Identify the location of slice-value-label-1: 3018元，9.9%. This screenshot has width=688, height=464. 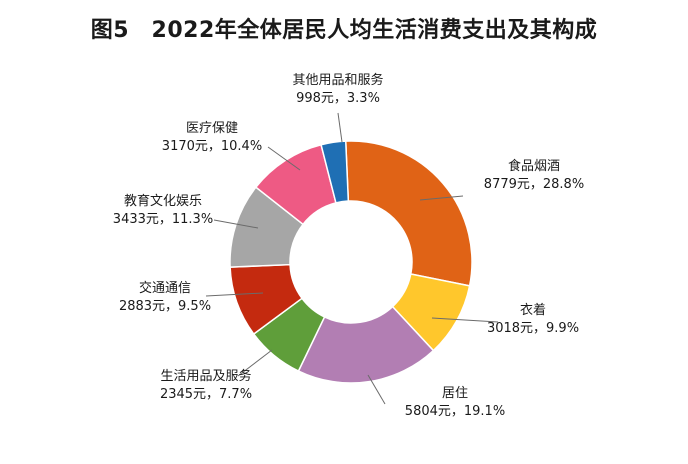
(533, 328).